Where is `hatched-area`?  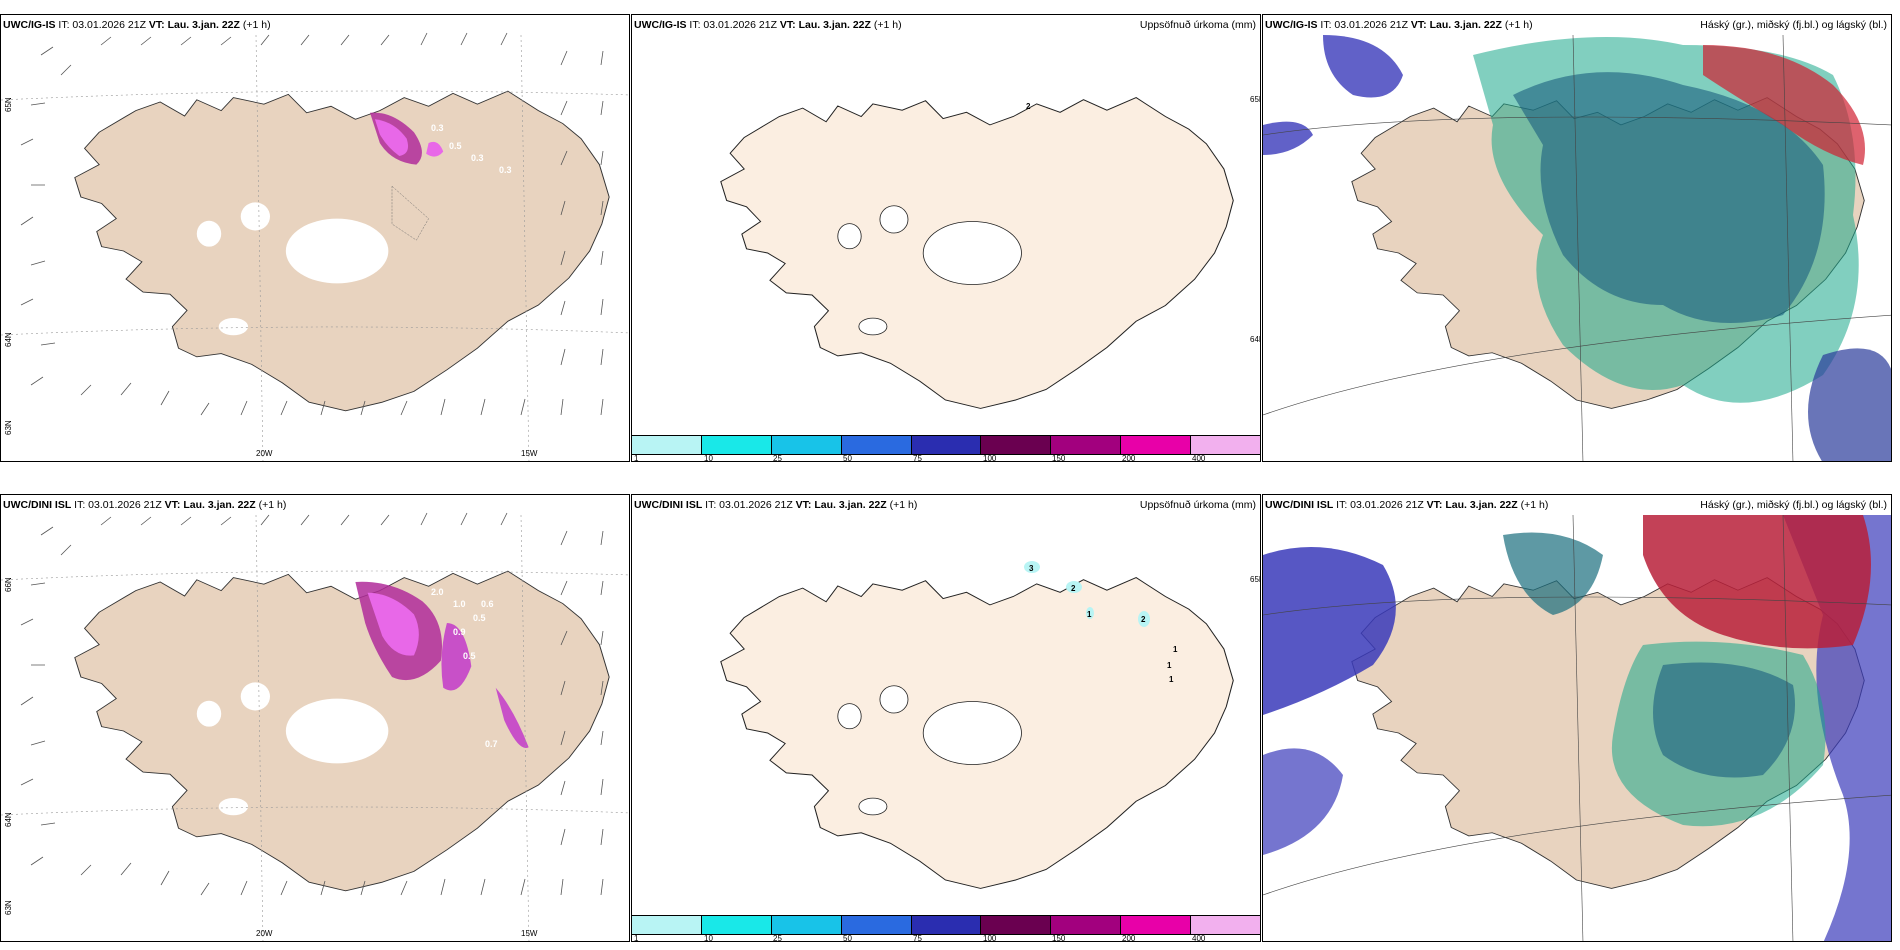 hatched-area is located at coordinates (410, 213).